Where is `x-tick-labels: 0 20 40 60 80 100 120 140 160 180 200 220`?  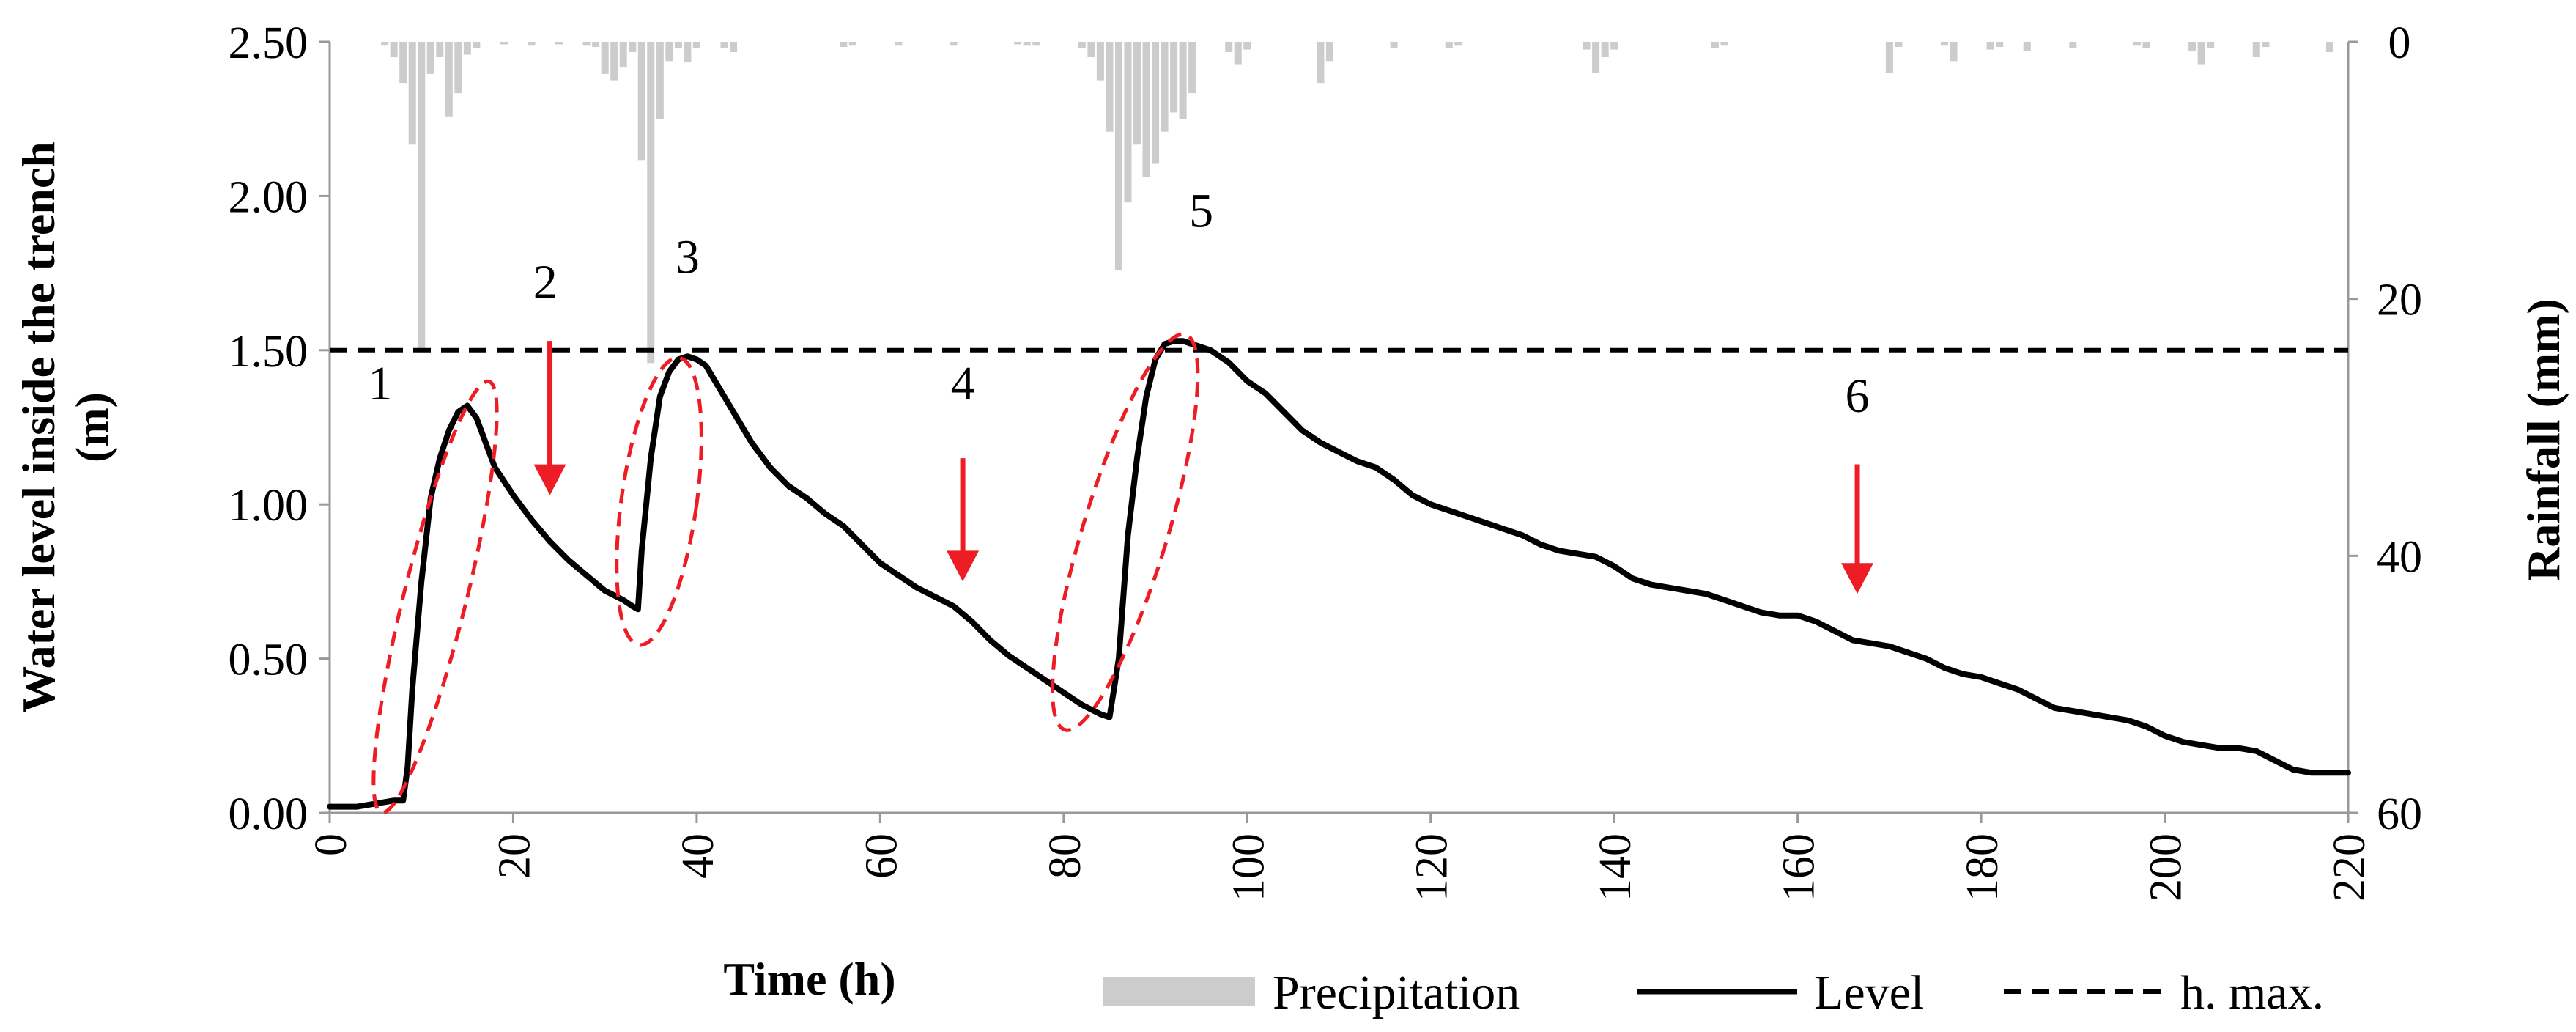 x-tick-labels: 0 20 40 60 80 100 120 140 160 180 200 220 is located at coordinates (1340, 867).